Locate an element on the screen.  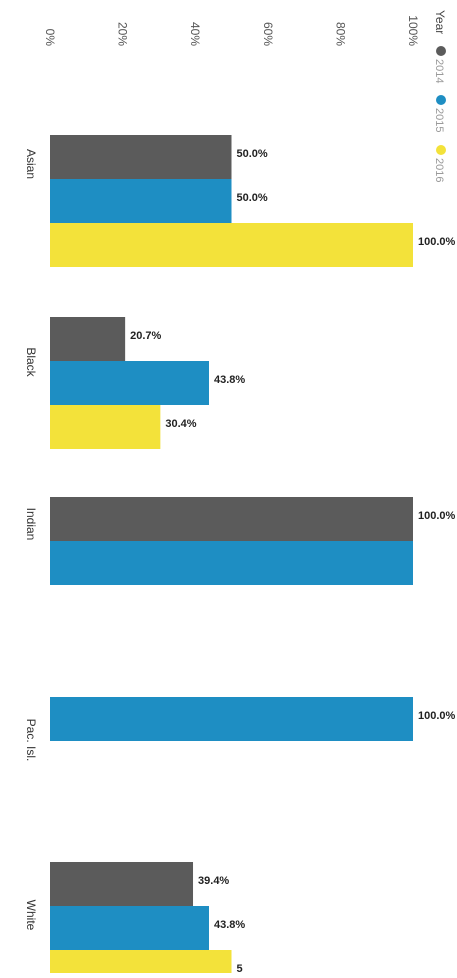
y-tick-label: 100% is located at coordinates (413, 30).